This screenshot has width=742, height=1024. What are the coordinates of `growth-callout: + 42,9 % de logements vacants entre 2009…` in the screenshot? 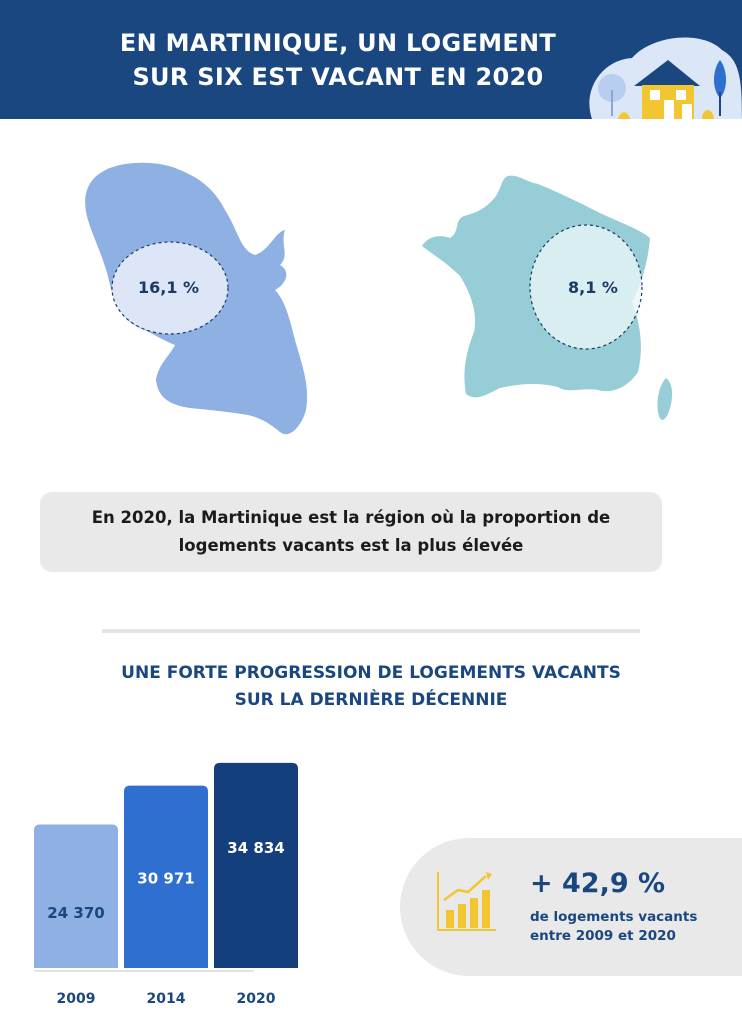 It's located at (571, 907).